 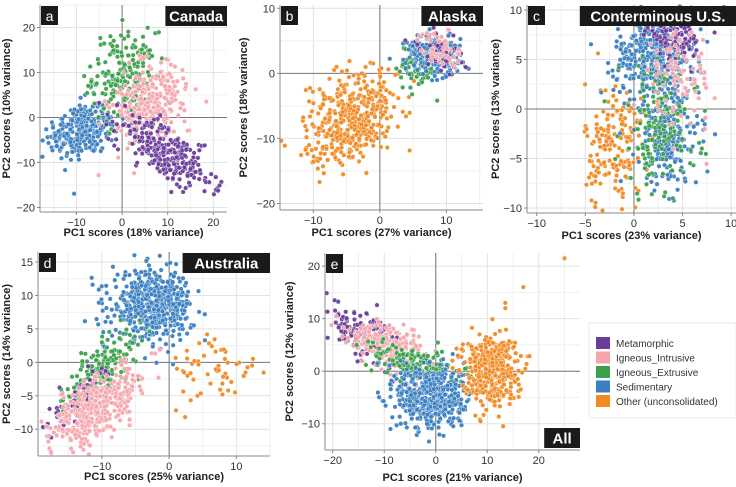 I want to click on points, so click(x=654, y=108).